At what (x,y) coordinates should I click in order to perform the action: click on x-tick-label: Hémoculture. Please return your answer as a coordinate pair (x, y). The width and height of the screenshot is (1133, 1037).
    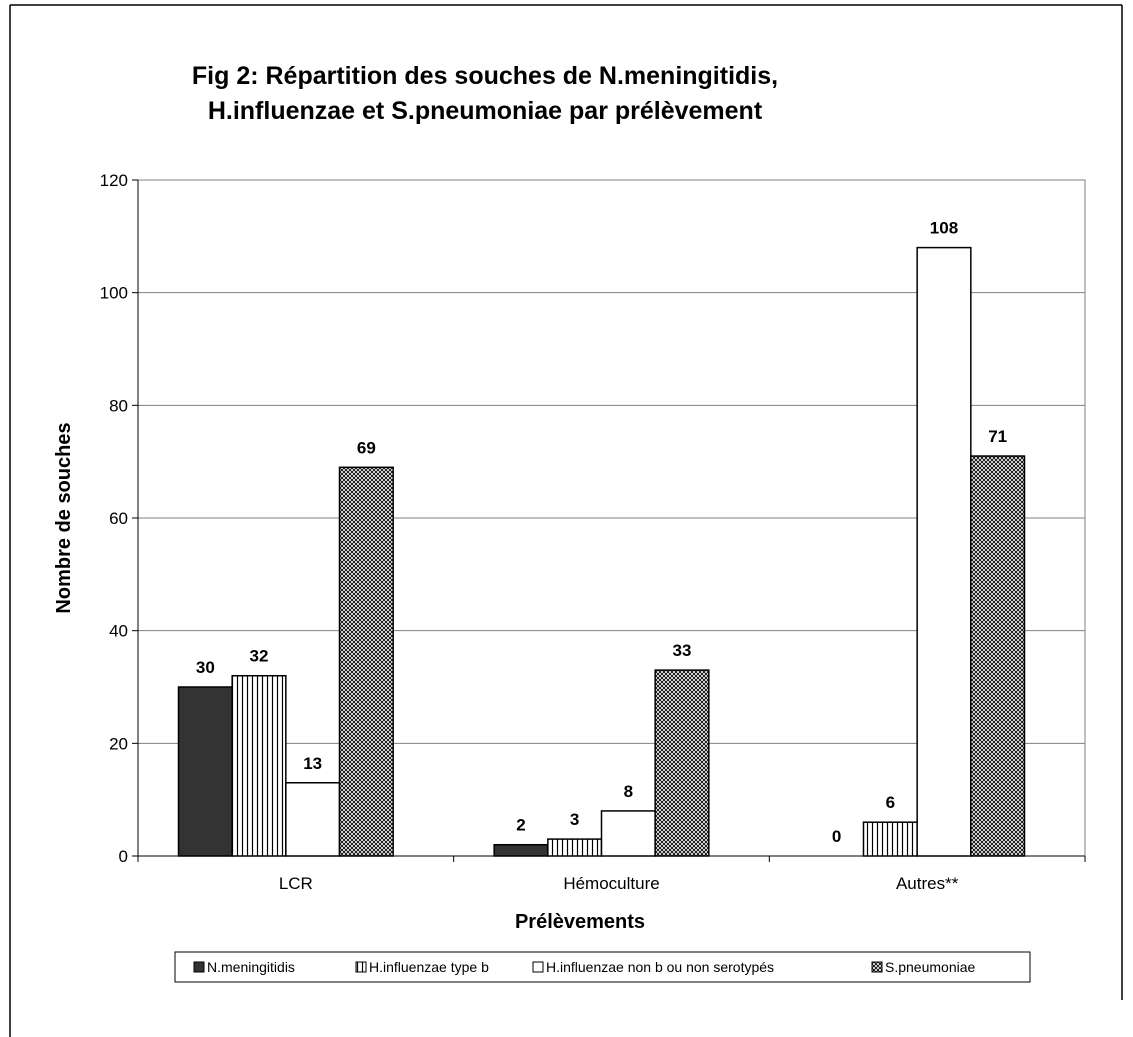
    Looking at the image, I should click on (611, 883).